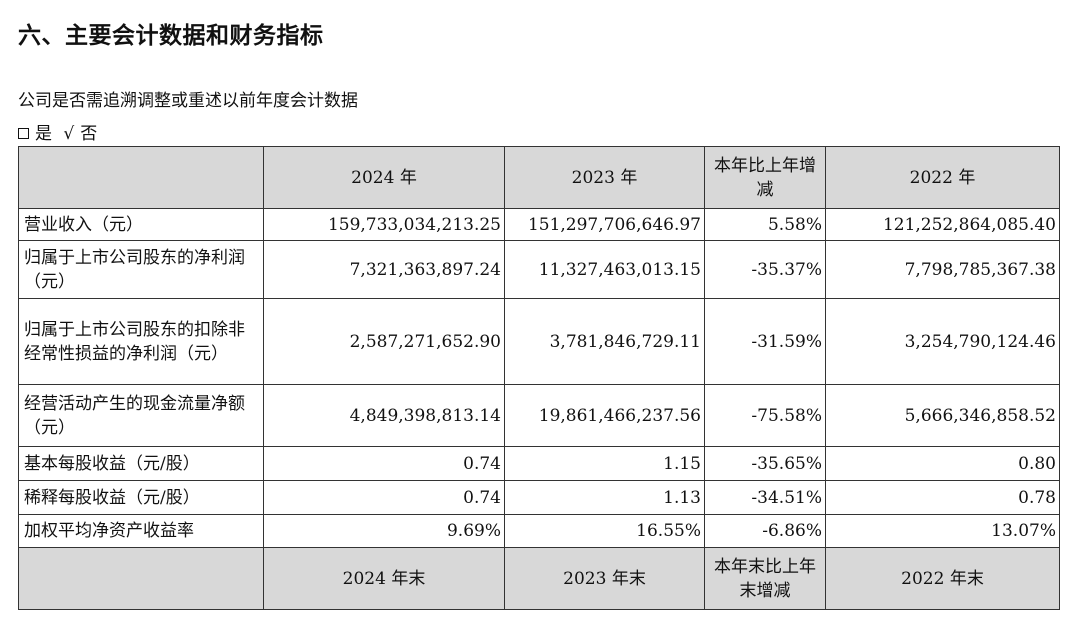  Describe the element at coordinates (384, 177) in the screenshot. I see `header-cell: 2024 年` at that location.